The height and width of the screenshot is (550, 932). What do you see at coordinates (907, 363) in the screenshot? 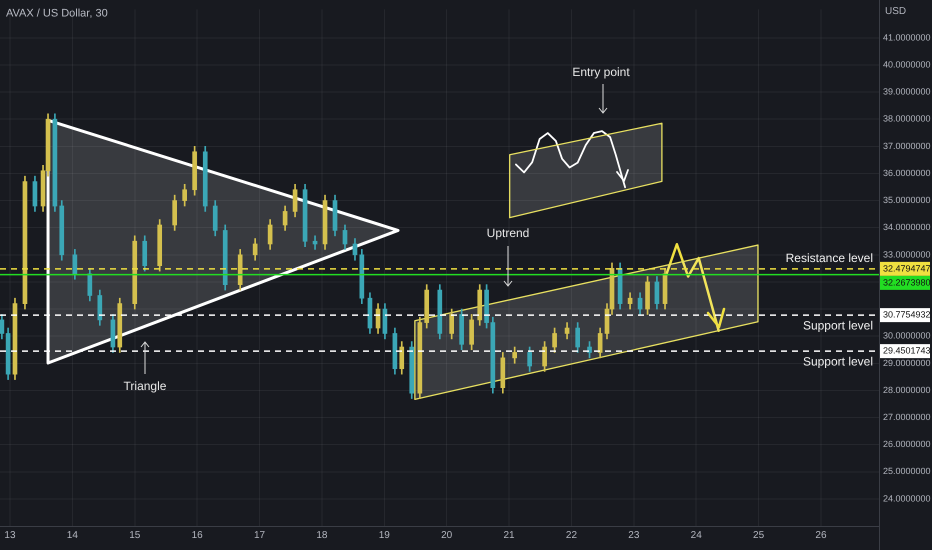
I see `y-tick-label: 29.0000000` at bounding box center [907, 363].